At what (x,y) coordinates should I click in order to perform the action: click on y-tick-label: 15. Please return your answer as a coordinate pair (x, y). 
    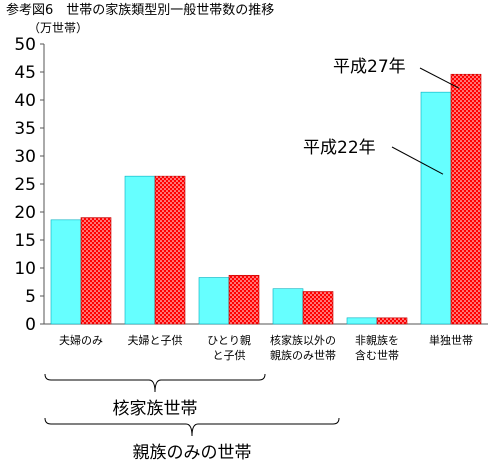
    Looking at the image, I should click on (25, 241).